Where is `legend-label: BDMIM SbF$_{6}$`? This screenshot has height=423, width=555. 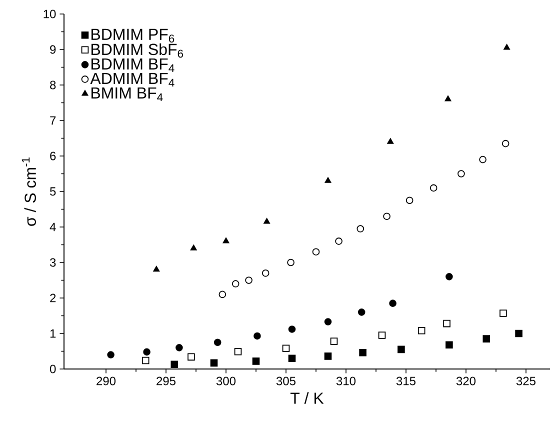 legend-label: BDMIM SbF$_{6}$ is located at coordinates (138, 50).